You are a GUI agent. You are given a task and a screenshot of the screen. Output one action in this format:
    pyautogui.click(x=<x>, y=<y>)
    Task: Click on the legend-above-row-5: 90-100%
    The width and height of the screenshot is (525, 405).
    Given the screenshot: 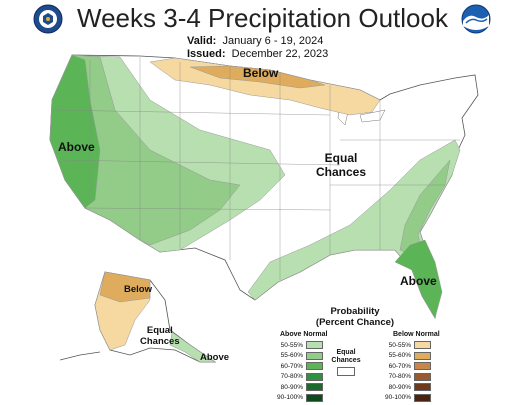 What is the action you would take?
    pyautogui.click(x=298, y=397)
    